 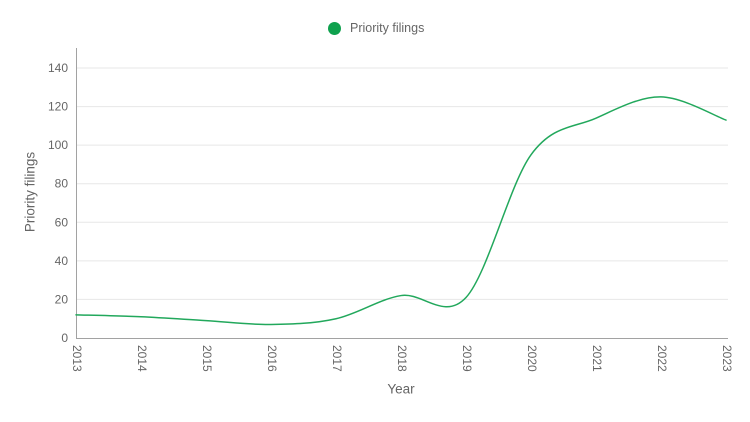 I want to click on x-tick-label: 2013, so click(x=77, y=358).